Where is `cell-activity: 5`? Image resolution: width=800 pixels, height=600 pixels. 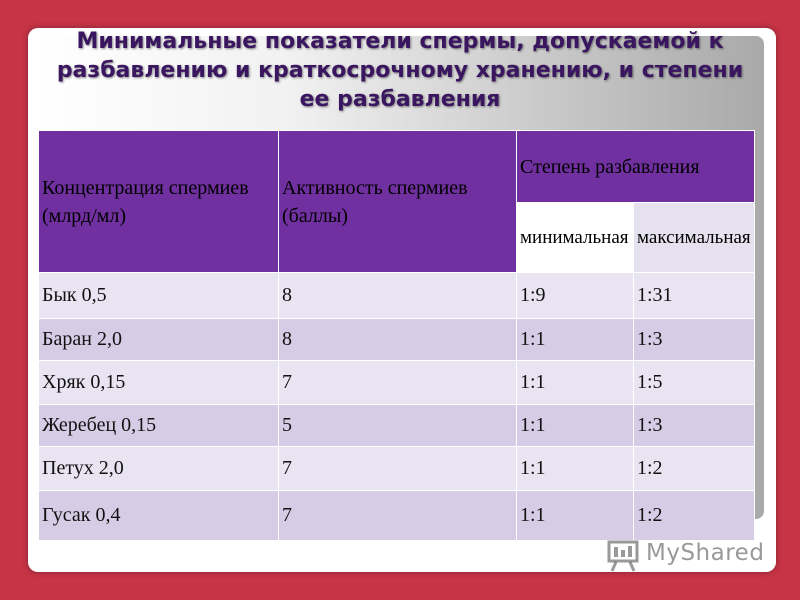
cell-activity: 5 is located at coordinates (397, 425).